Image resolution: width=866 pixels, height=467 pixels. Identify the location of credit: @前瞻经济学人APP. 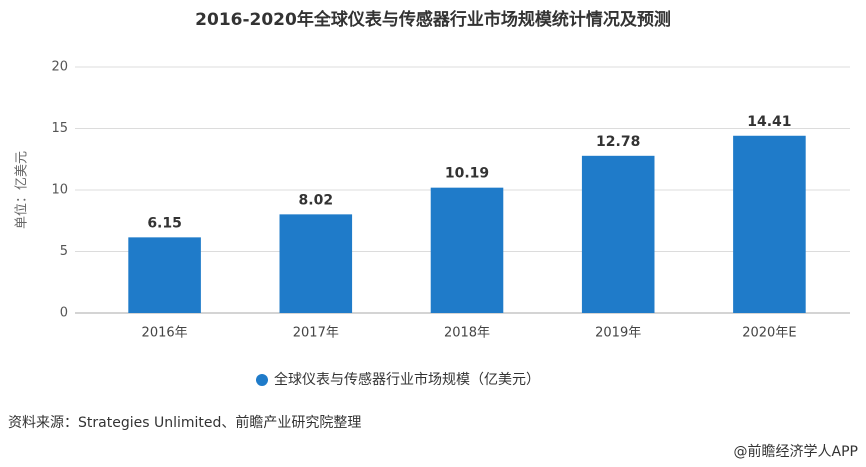
(796, 451).